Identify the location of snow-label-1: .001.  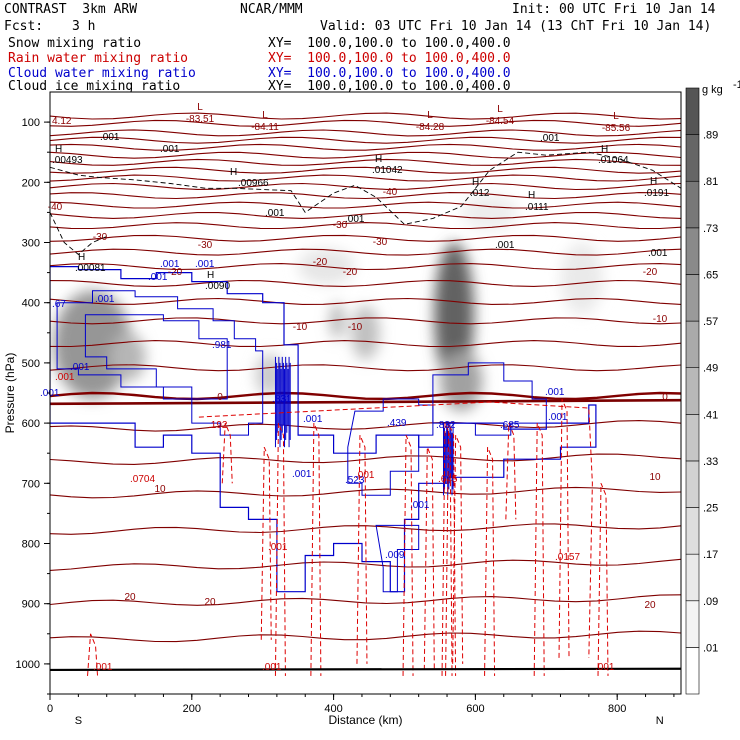
(170, 149).